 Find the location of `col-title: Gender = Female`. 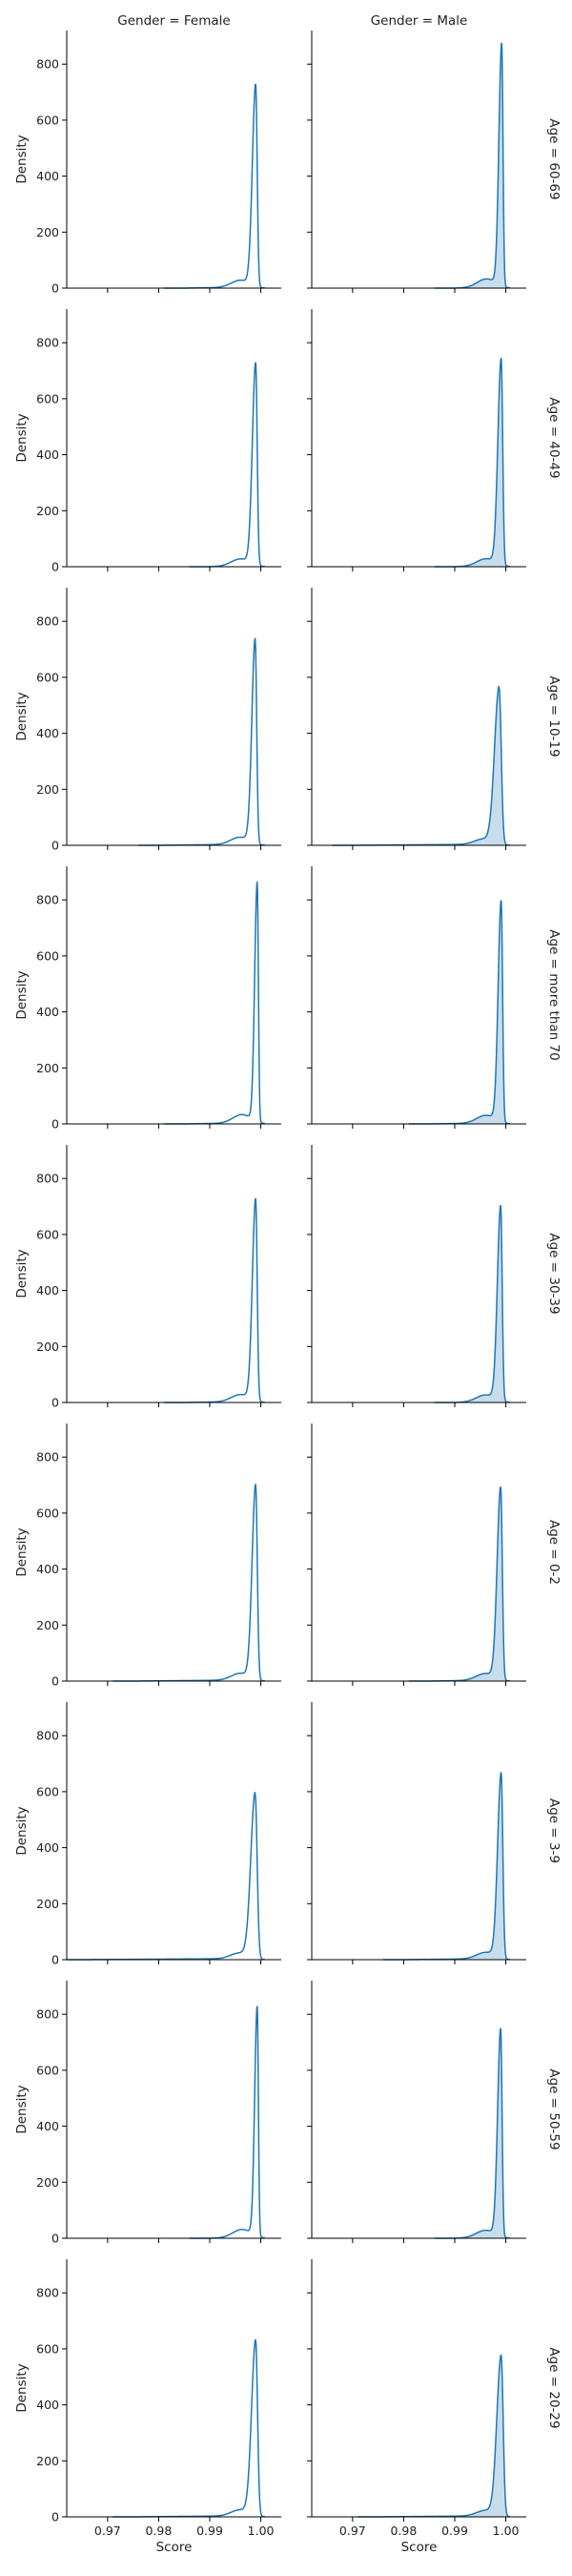

col-title: Gender = Female is located at coordinates (173, 21).